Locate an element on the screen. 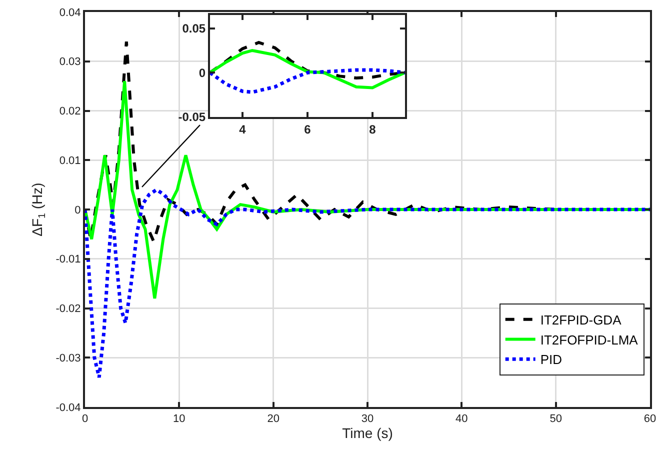 The height and width of the screenshot is (465, 664). y-tick-label: 0.04 is located at coordinates (70, 12).